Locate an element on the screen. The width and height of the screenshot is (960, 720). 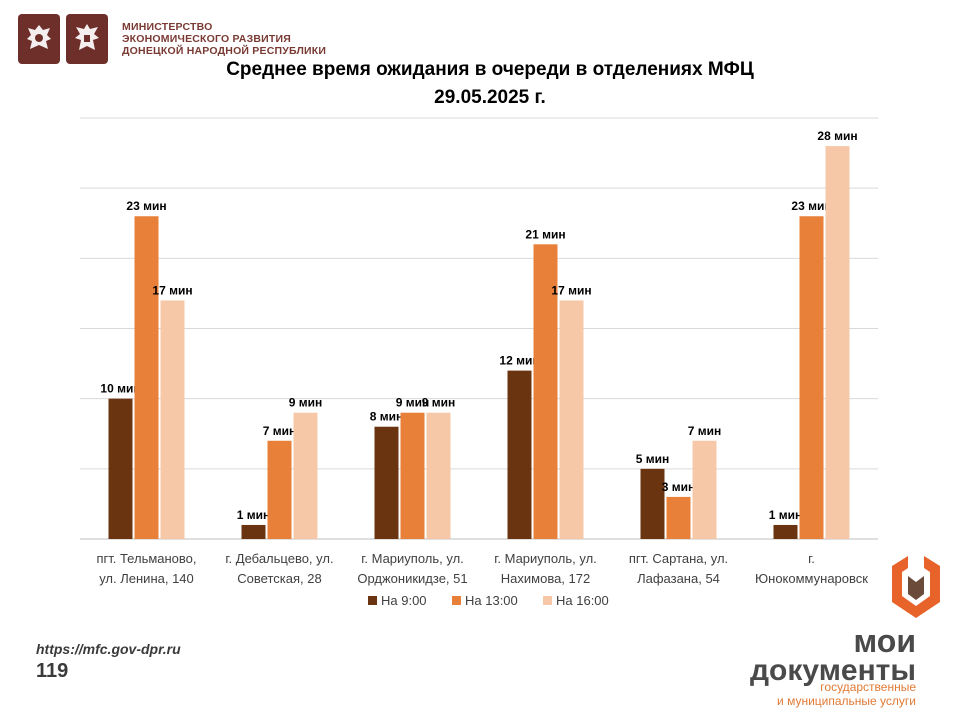
dpr-emblem-icon is located at coordinates (87, 39).